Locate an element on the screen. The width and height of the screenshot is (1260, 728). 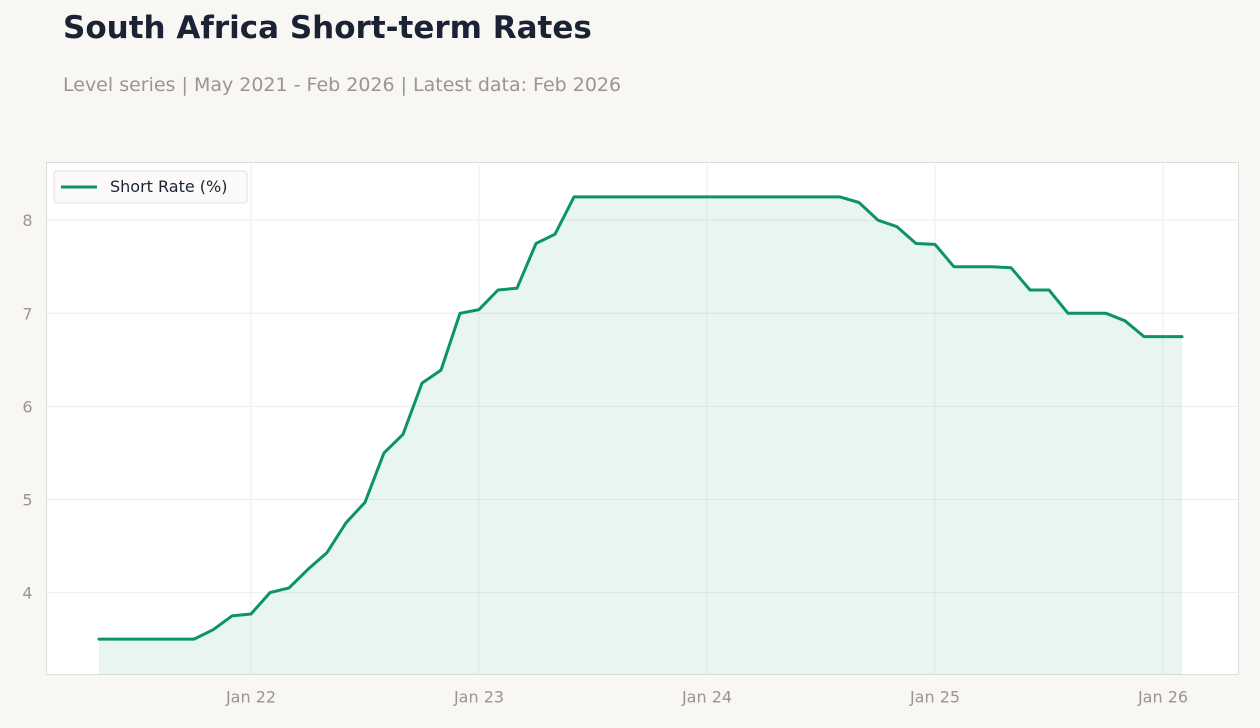
x-tick-label: Jan 26 is located at coordinates (1162, 697).